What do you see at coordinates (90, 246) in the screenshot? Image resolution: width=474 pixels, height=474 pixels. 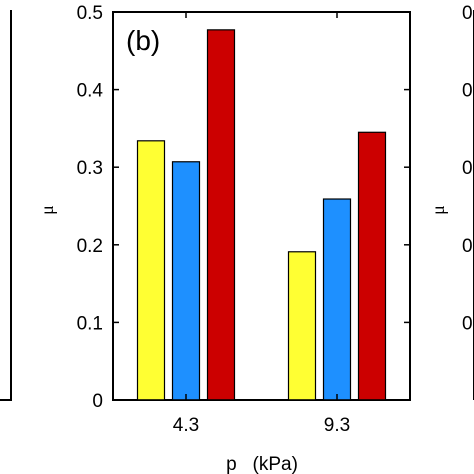 I see `y-tick-label: 0.2` at bounding box center [90, 246].